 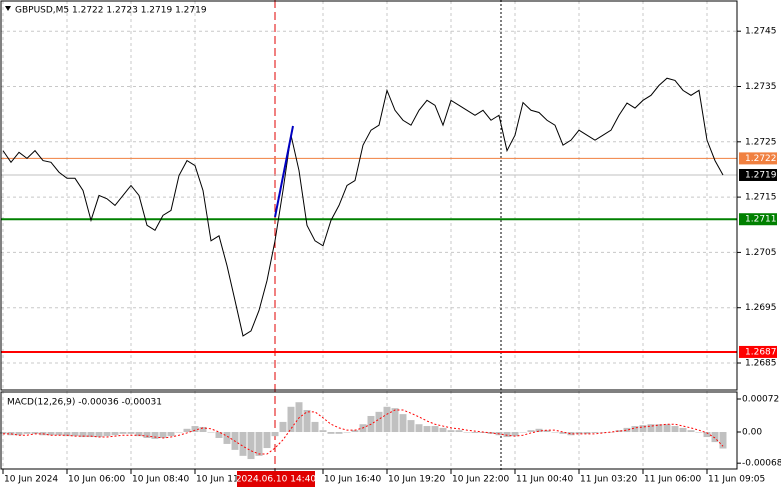 I want to click on y-tick-label: -0.00068, so click(x=761, y=464).